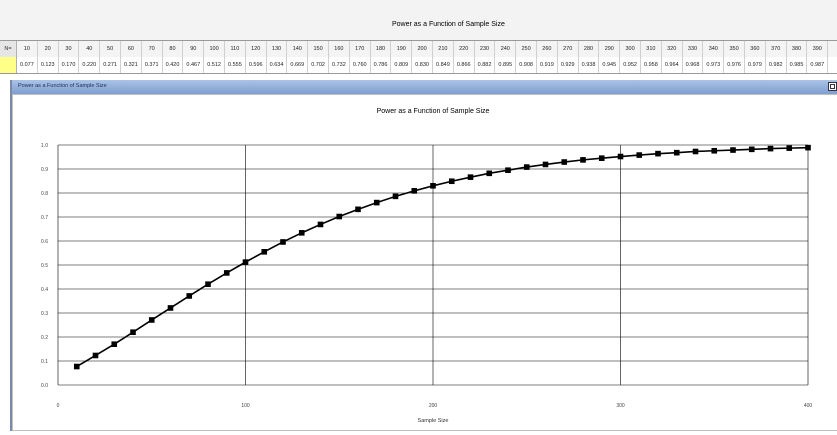 This screenshot has width=837, height=435. I want to click on n-cell: 390, so click(818, 49).